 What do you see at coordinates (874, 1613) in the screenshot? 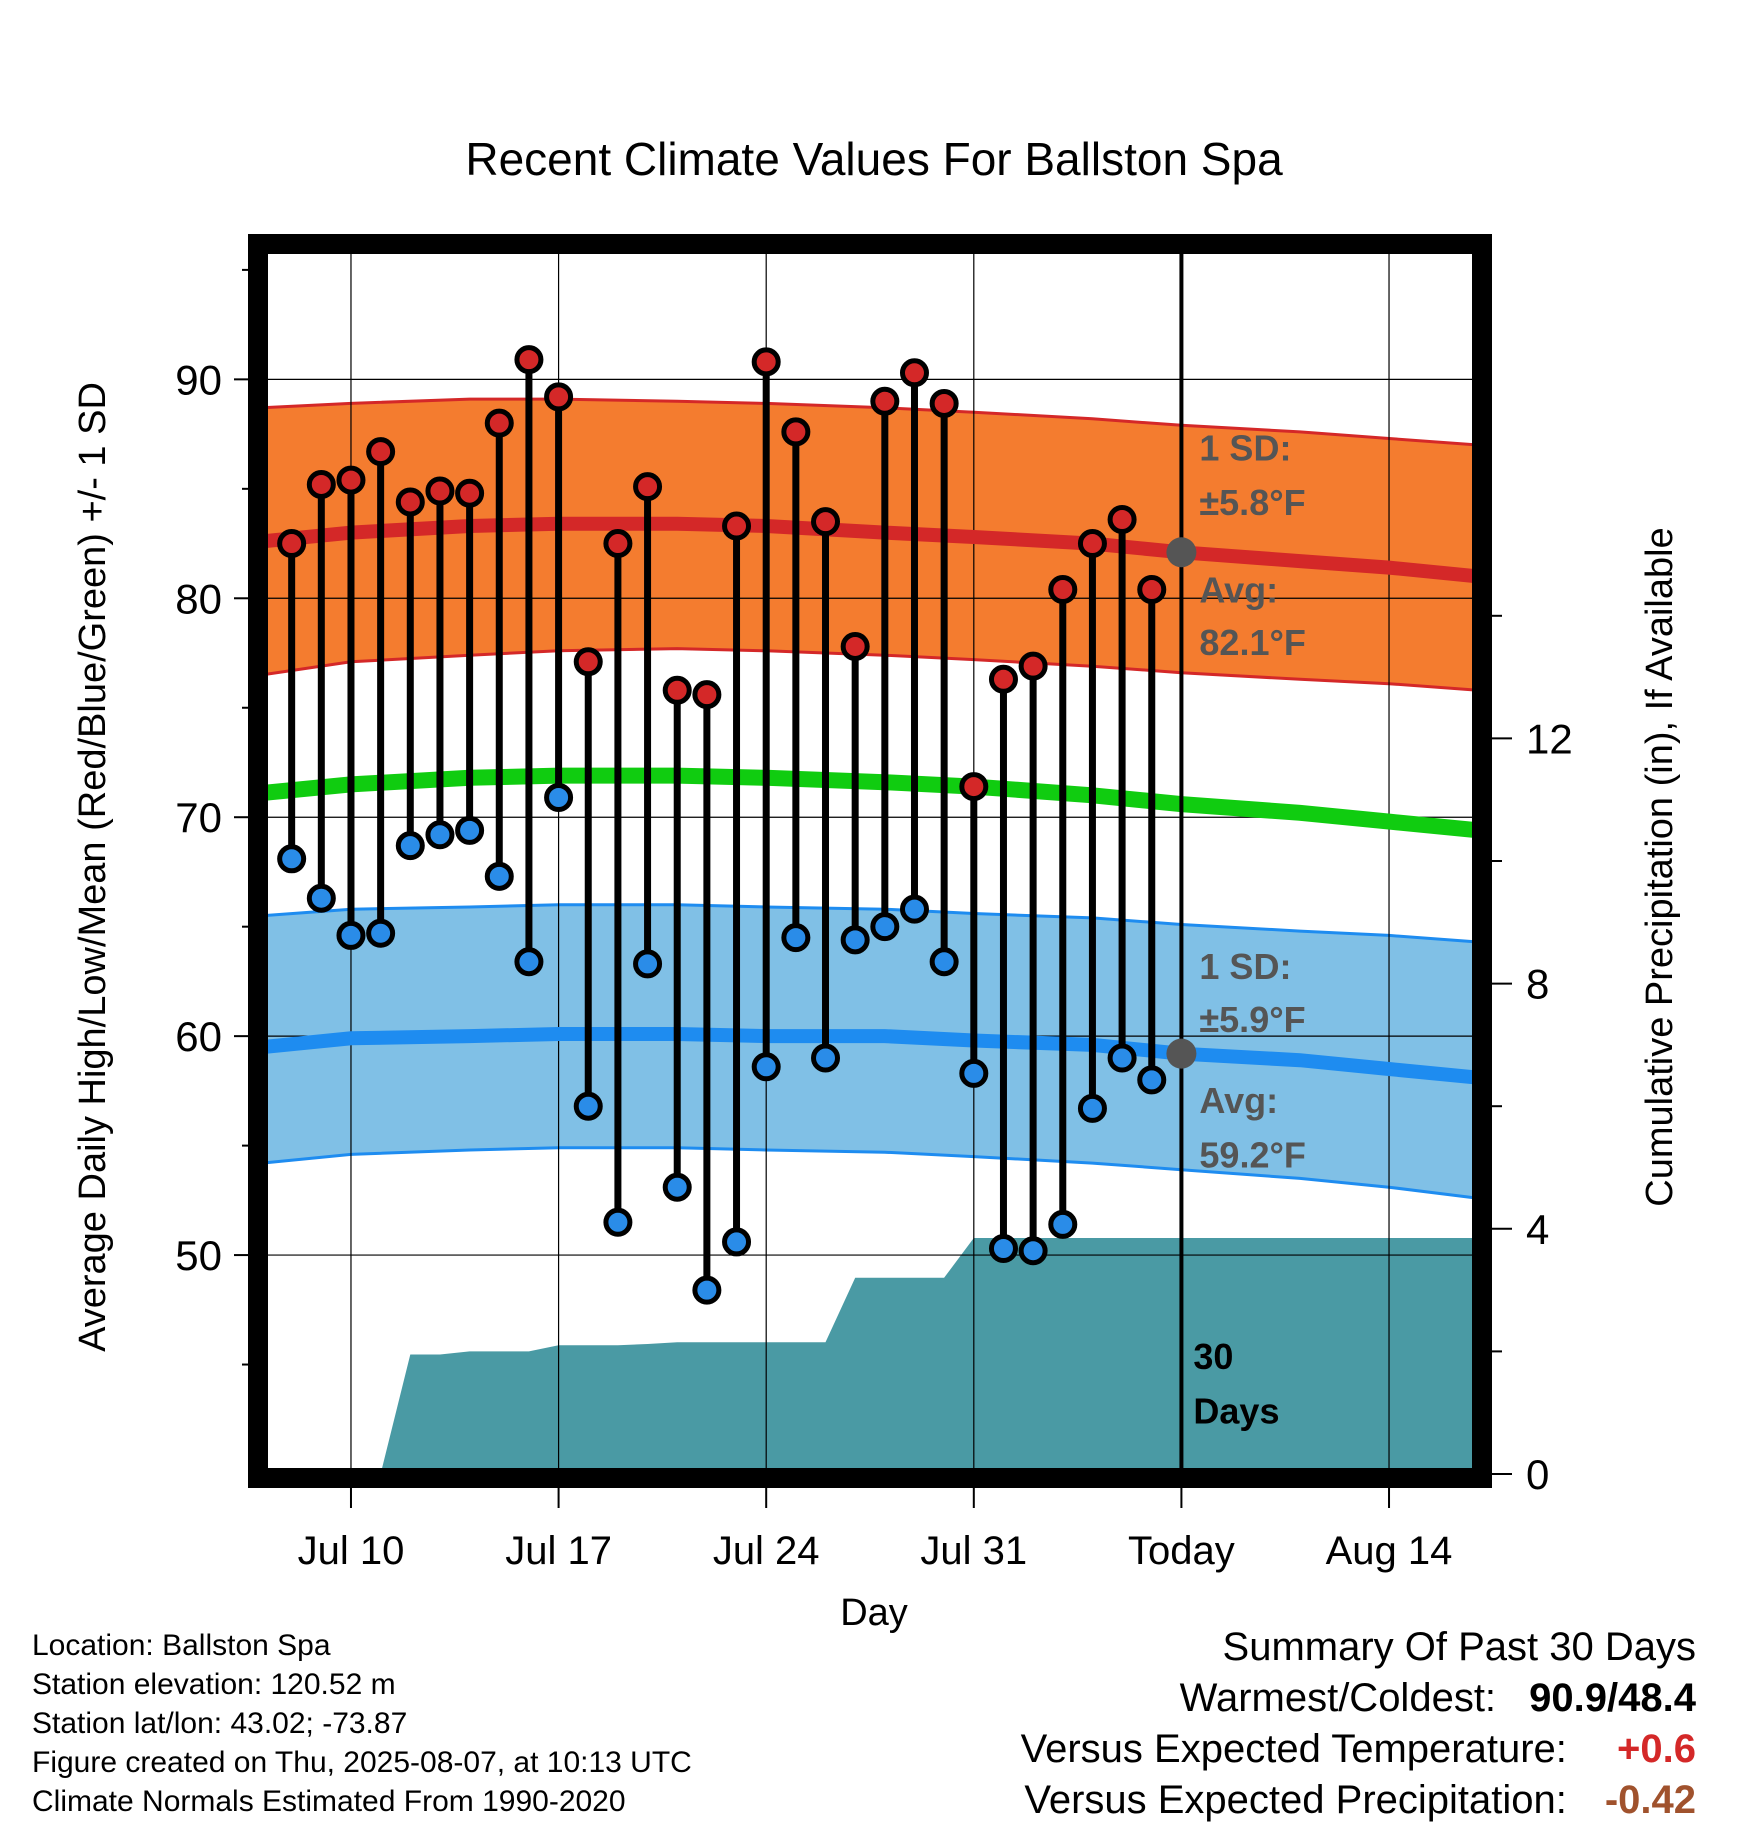
I see `x-axis-label: Day` at bounding box center [874, 1613].